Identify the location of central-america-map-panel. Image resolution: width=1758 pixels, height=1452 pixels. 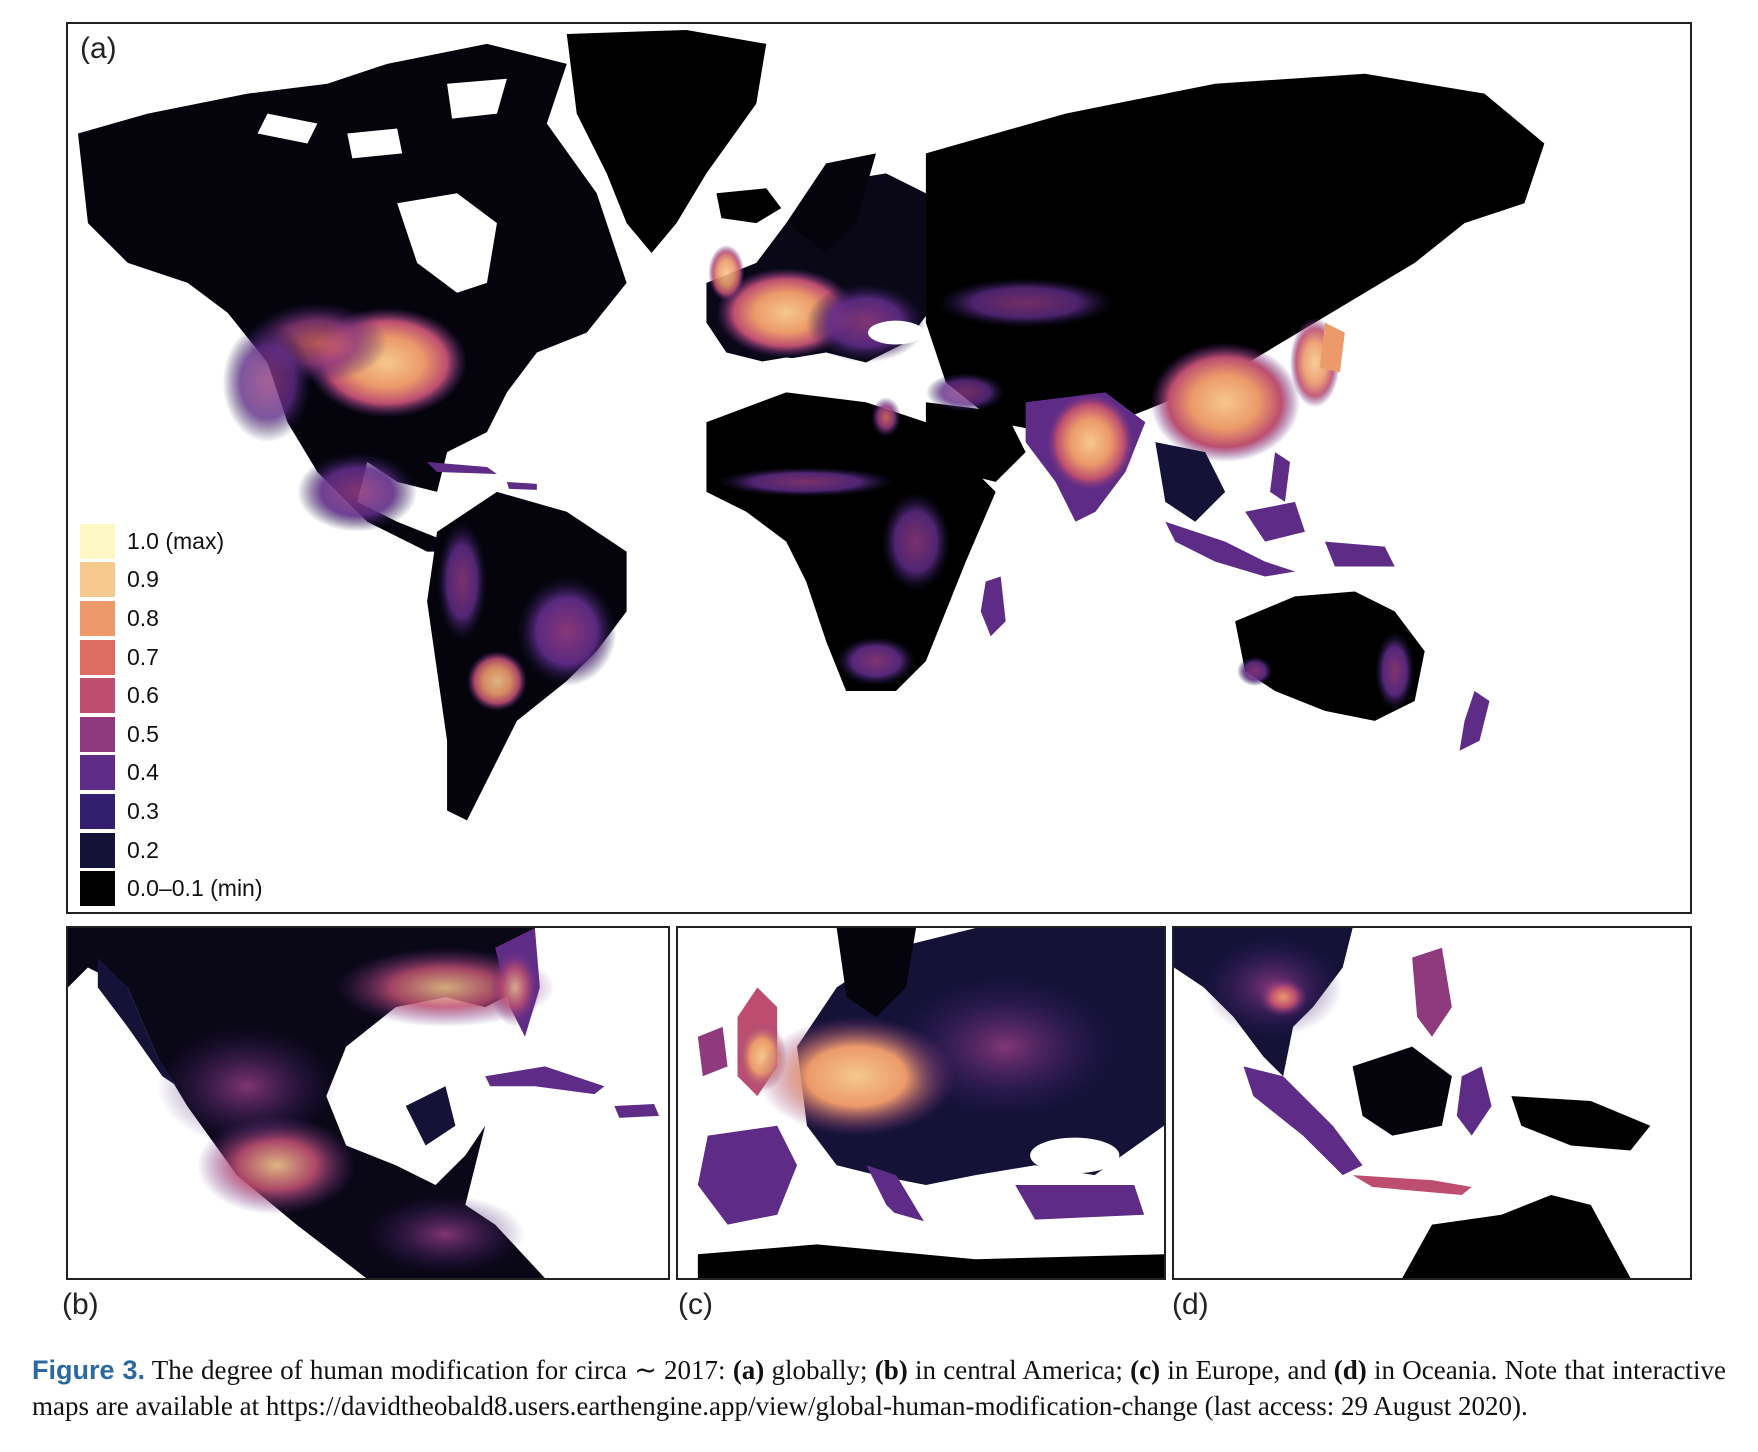
(368, 1103).